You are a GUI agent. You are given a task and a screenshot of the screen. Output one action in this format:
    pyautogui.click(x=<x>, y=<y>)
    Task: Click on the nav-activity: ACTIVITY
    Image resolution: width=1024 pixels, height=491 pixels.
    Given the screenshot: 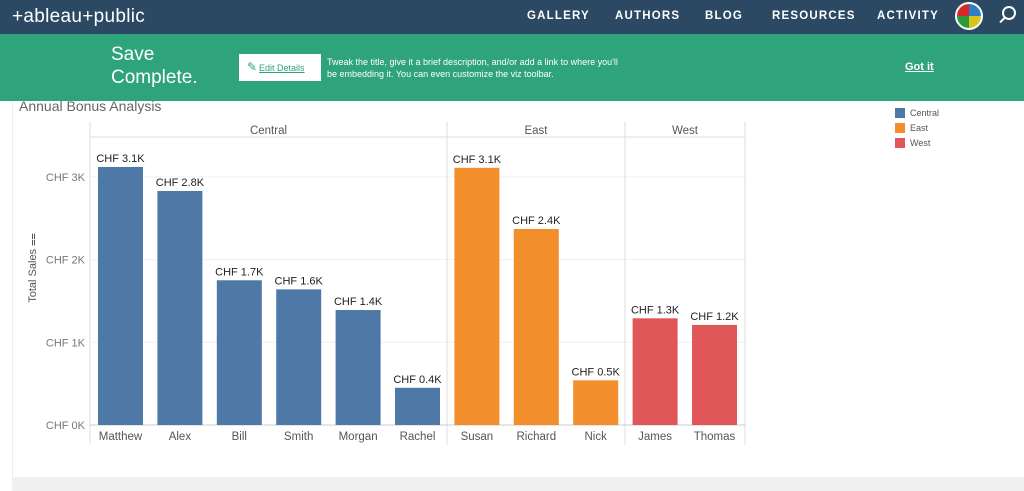 What is the action you would take?
    pyautogui.click(x=908, y=16)
    